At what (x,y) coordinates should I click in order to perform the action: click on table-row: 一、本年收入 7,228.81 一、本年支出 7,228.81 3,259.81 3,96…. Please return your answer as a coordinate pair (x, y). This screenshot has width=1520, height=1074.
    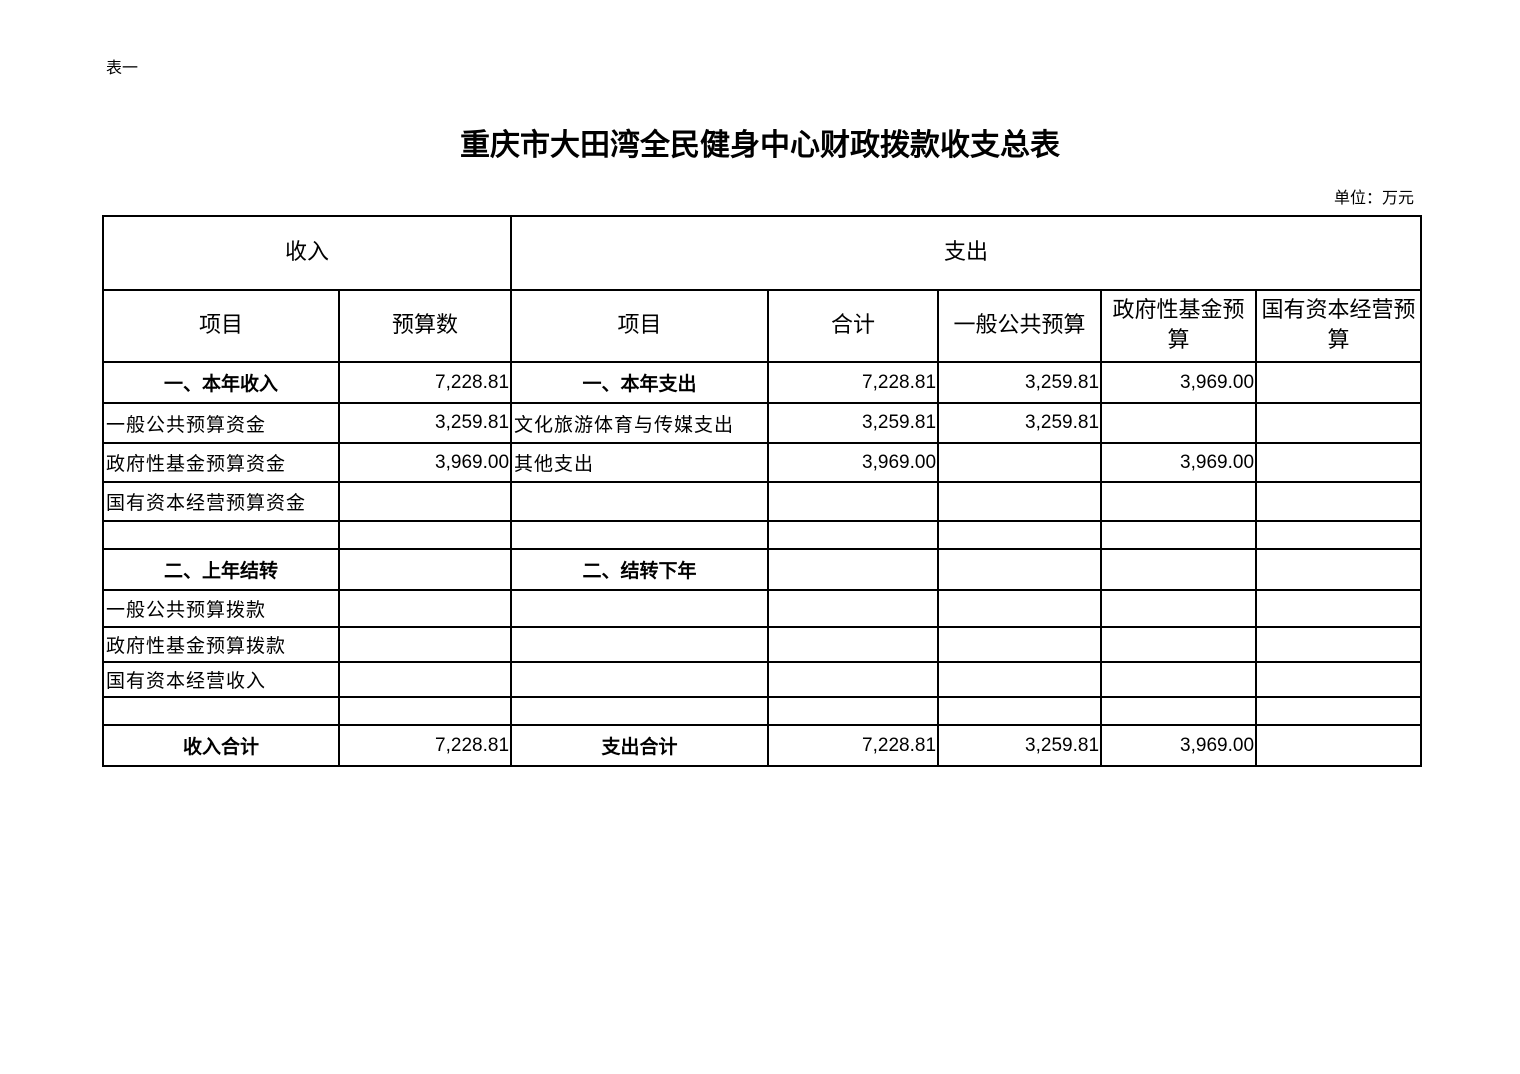
    Looking at the image, I should click on (762, 382).